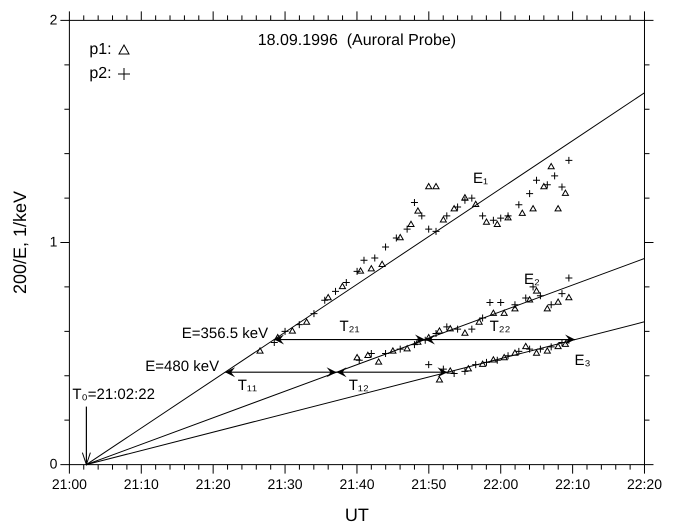 The image size is (674, 529). What do you see at coordinates (357, 40) in the screenshot?
I see `text: 18.09.1996 (Auroral Probe)` at bounding box center [357, 40].